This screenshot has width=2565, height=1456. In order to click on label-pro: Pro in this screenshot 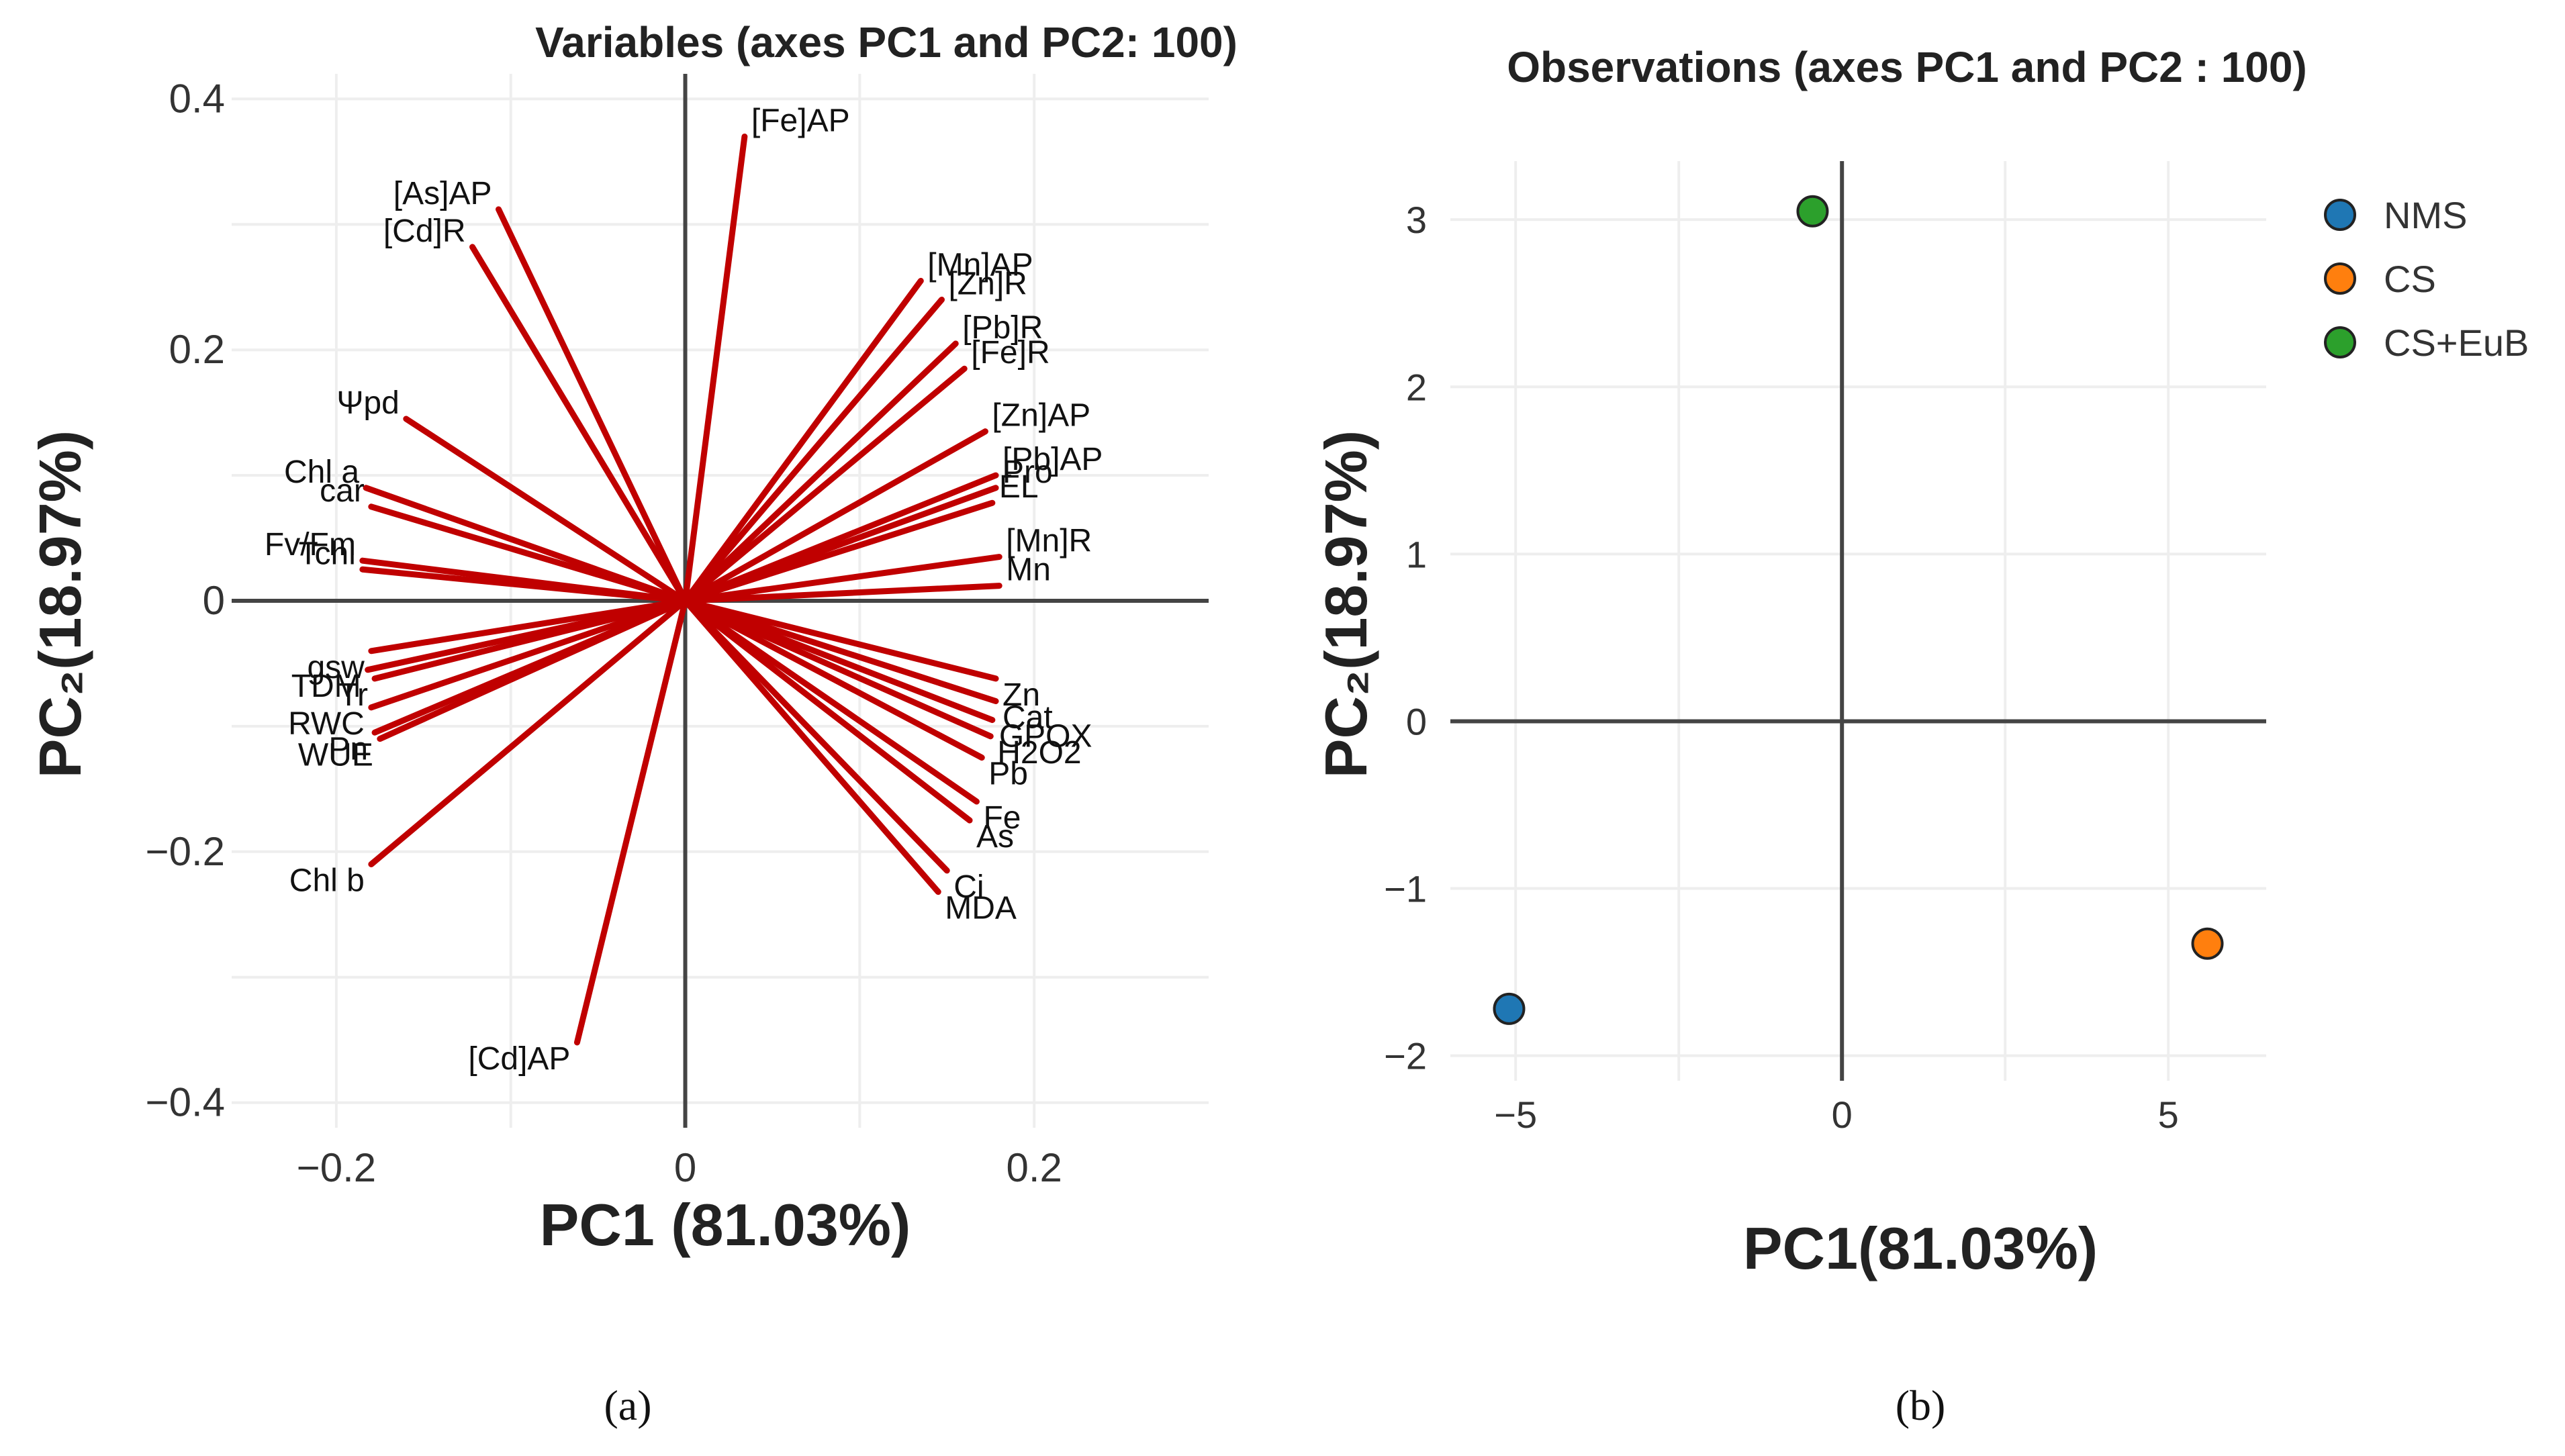, I will do `click(1027, 472)`.